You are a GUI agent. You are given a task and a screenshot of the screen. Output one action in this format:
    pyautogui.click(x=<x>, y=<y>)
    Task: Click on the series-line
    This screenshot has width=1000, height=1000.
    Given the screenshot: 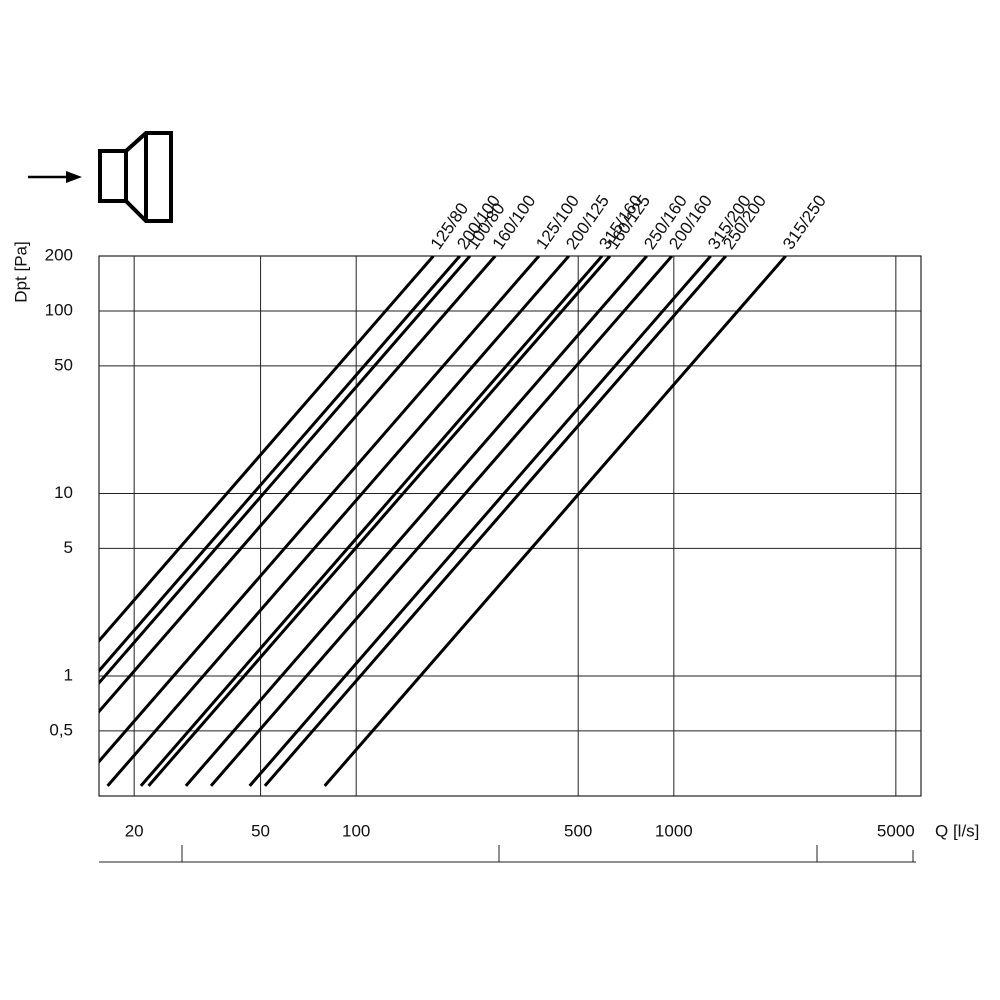 What is the action you would take?
    pyautogui.click(x=267, y=449)
    